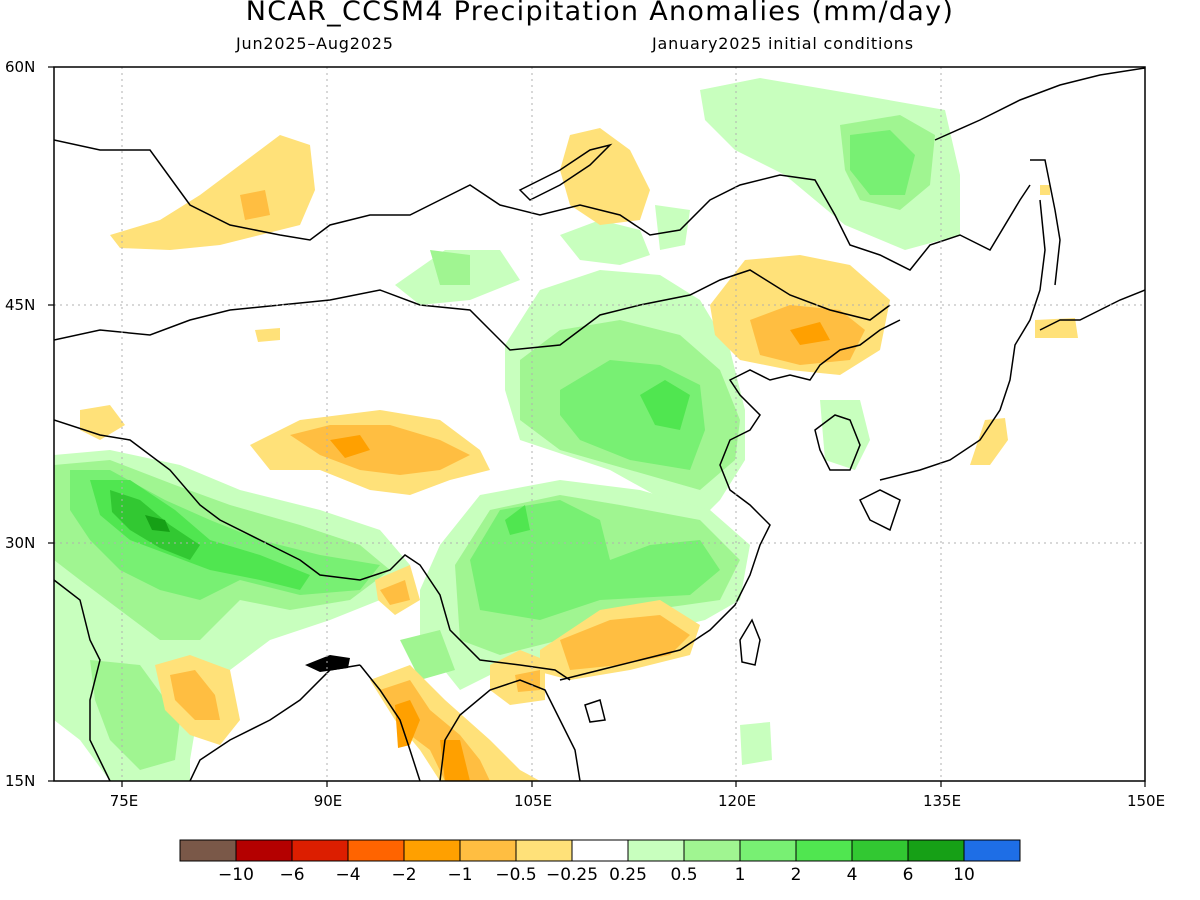  What do you see at coordinates (315, 43) in the screenshot?
I see `forecast-period: Jun2025–Aug2025` at bounding box center [315, 43].